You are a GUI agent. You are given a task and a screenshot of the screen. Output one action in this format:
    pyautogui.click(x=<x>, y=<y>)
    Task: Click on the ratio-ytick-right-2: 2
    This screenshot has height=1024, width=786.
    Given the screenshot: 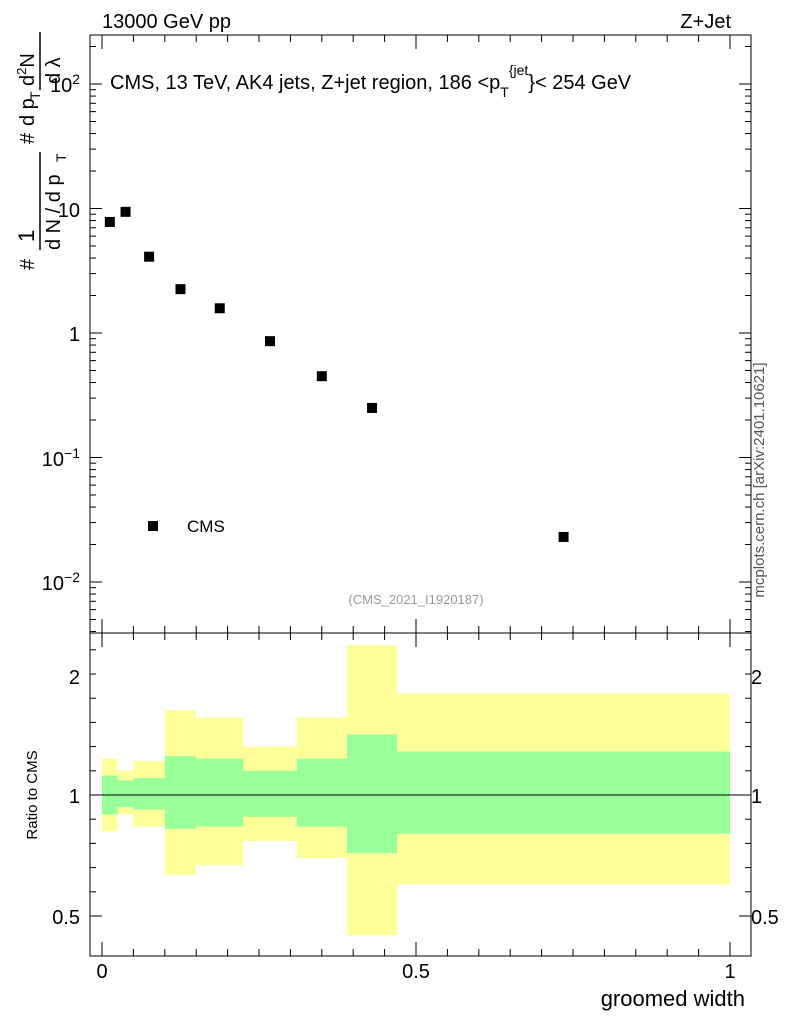 What is the action you would take?
    pyautogui.click(x=756, y=678)
    